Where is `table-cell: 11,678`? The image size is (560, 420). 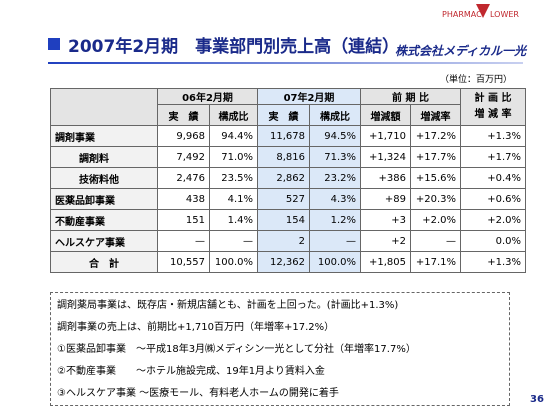 table-cell: 11,678 is located at coordinates (283, 136).